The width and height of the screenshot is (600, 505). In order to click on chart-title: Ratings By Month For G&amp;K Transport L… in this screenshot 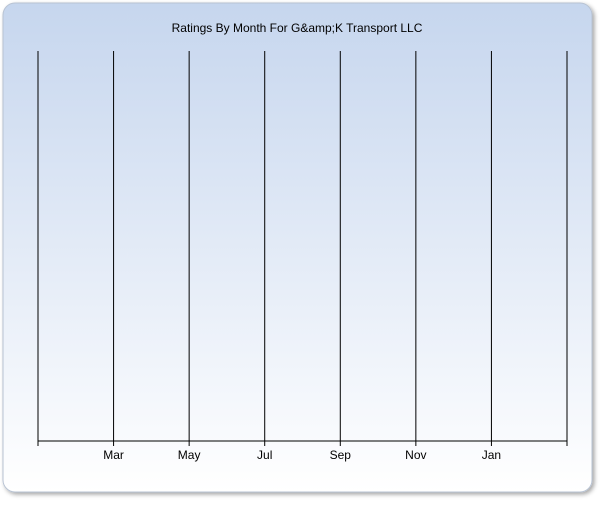, I will do `click(297, 28)`.